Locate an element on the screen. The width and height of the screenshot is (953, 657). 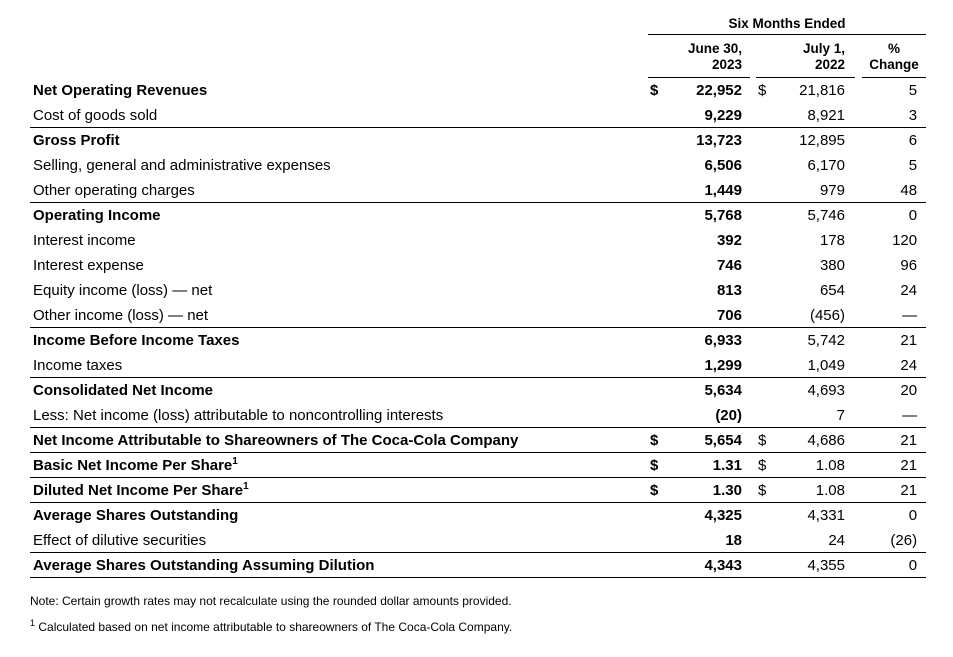
value-2022: 4,355 is located at coordinates (816, 565).